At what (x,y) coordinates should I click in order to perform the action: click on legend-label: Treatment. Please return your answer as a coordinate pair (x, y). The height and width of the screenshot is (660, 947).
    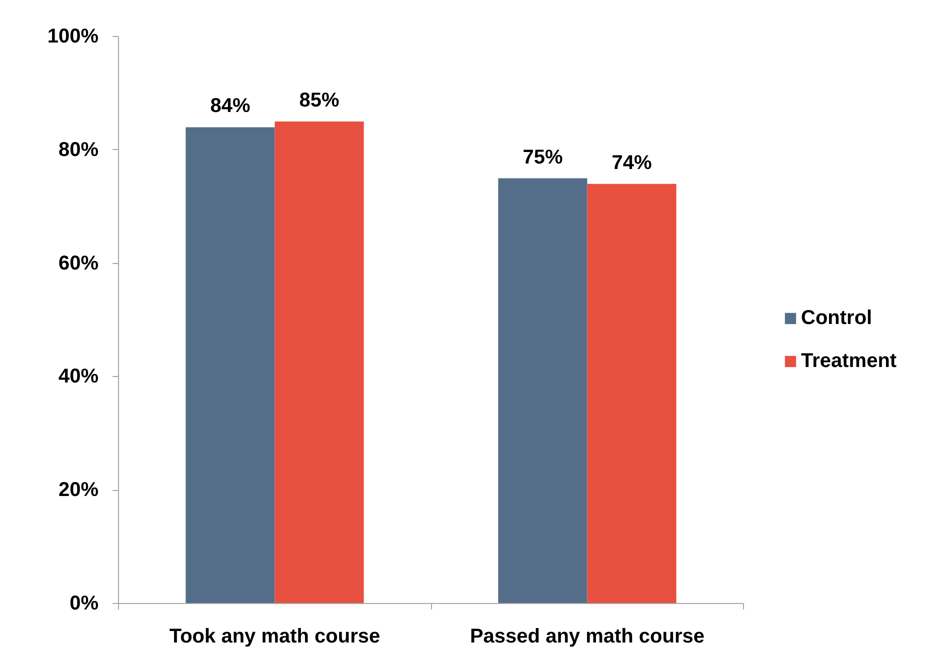
    Looking at the image, I should click on (849, 361).